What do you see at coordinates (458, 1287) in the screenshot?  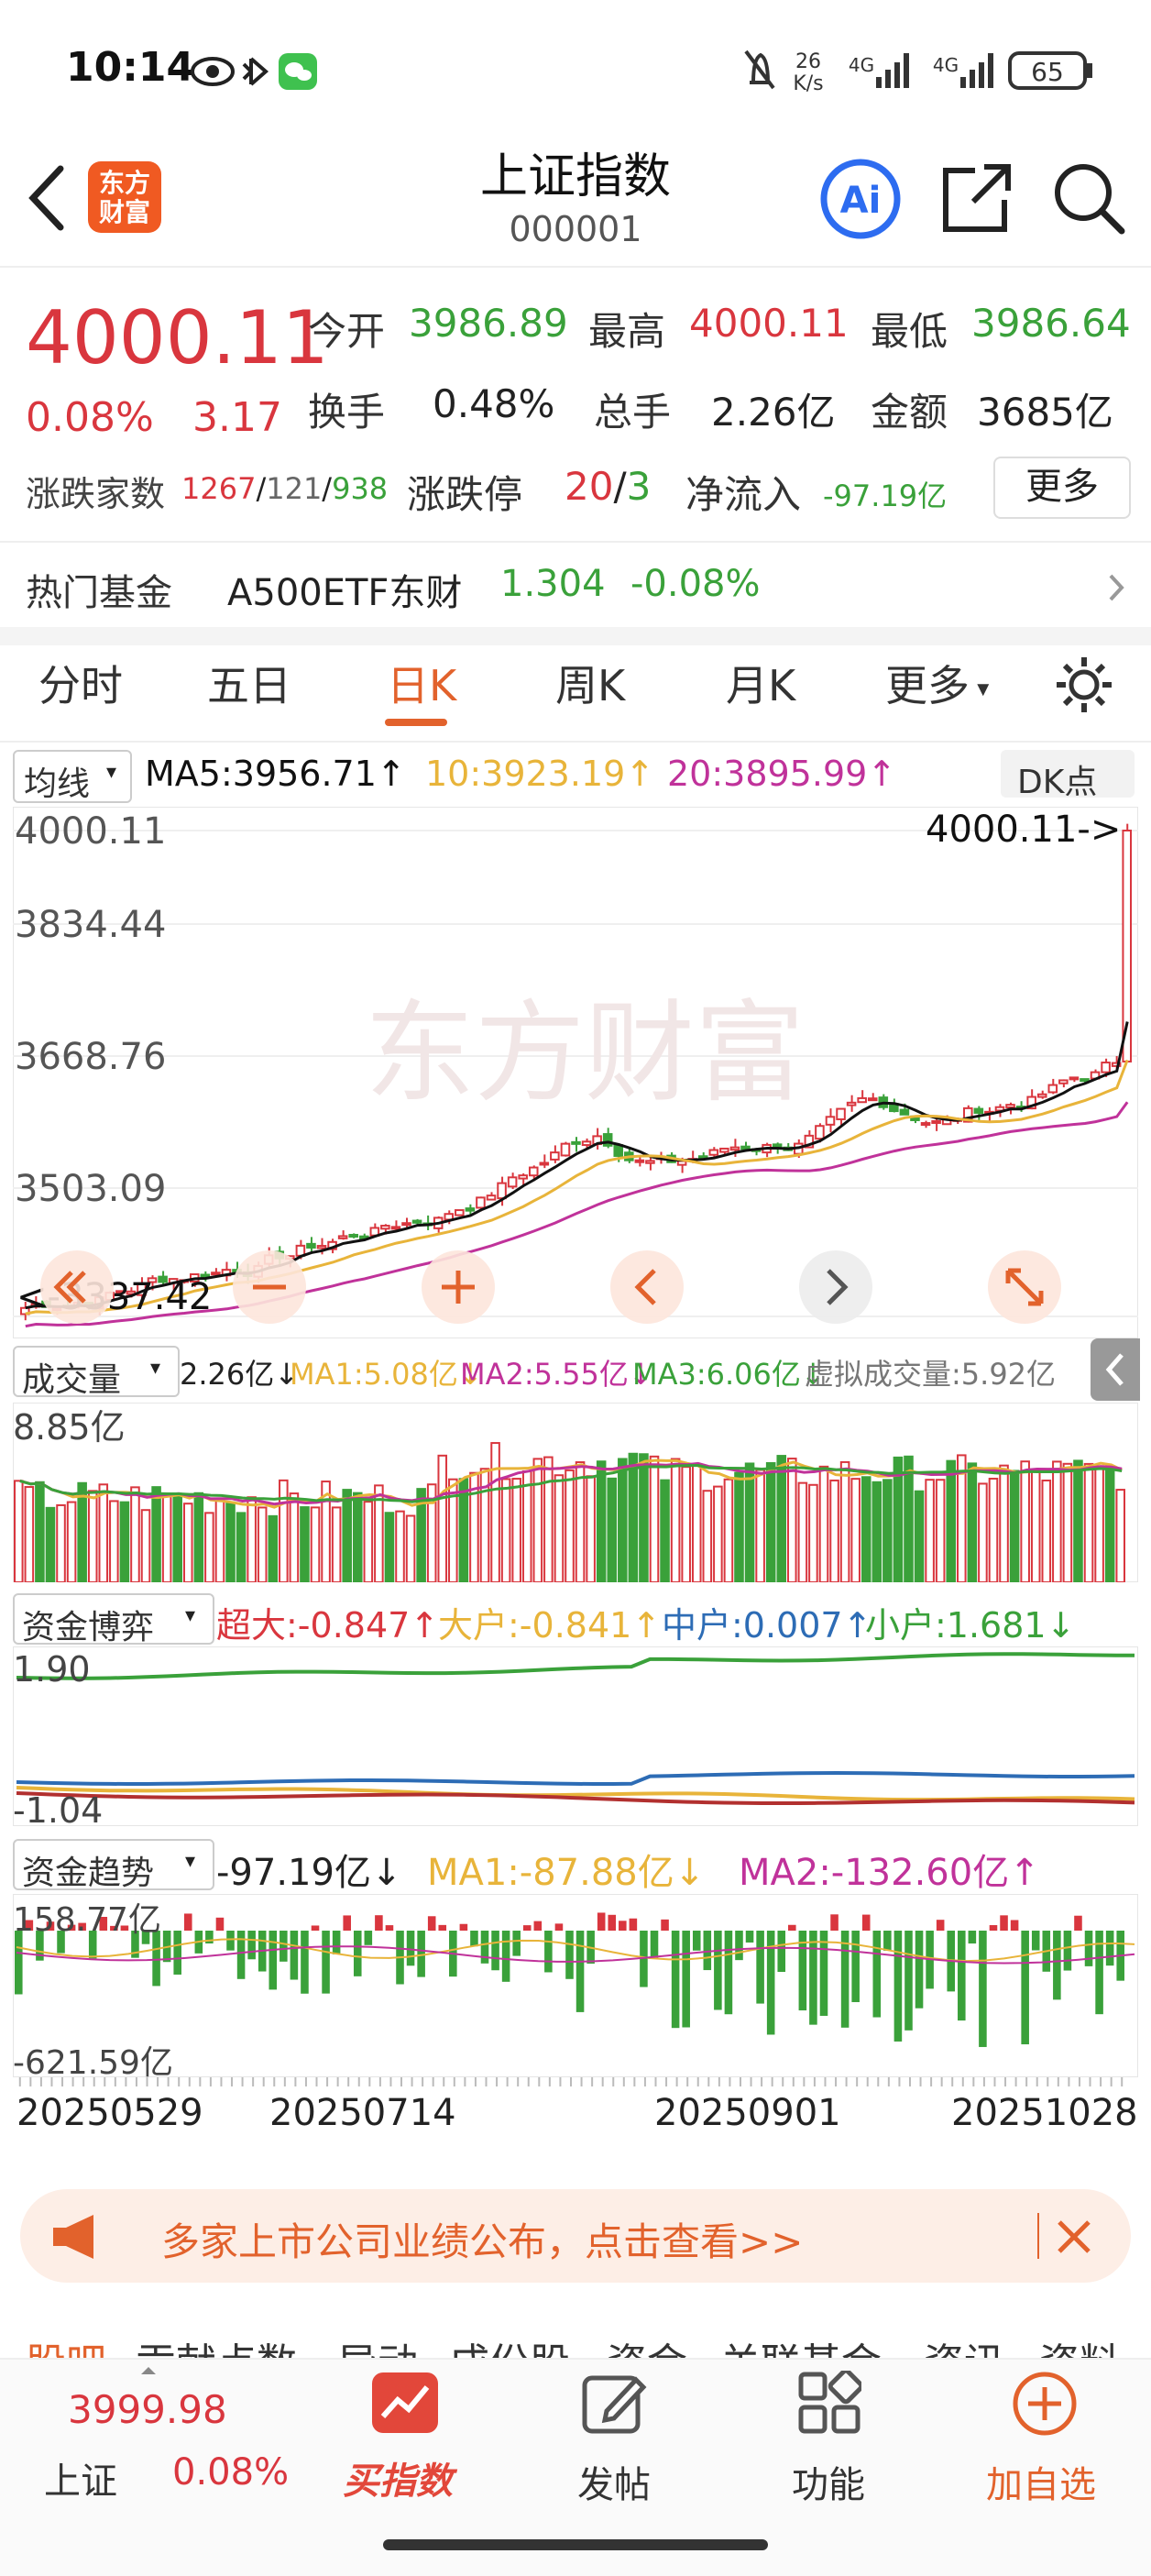 I see `zoom-in-button` at bounding box center [458, 1287].